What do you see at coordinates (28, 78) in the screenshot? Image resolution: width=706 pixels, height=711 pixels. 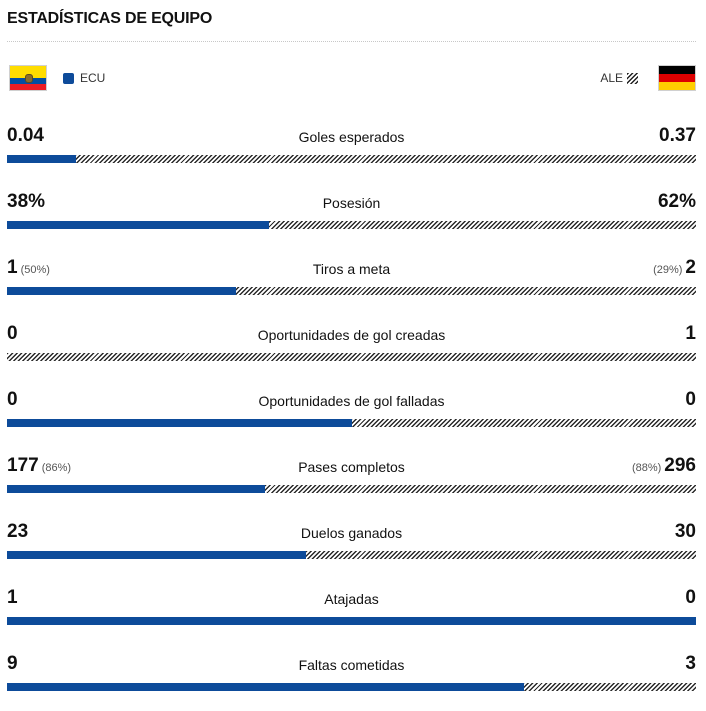 I see `ecuador-flag-icon` at bounding box center [28, 78].